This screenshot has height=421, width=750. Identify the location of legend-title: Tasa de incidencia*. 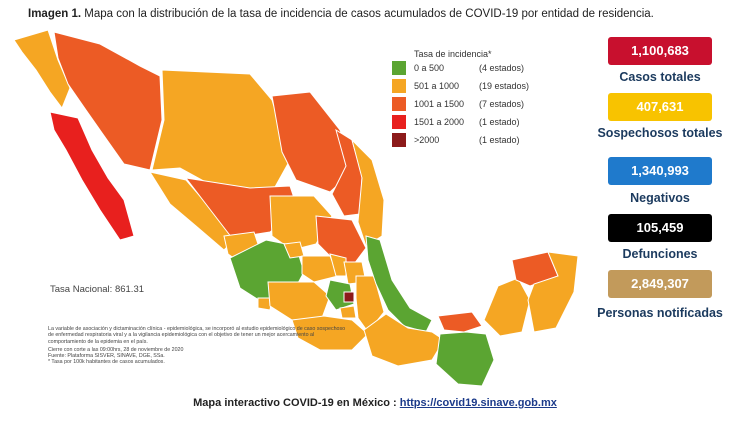
(453, 54).